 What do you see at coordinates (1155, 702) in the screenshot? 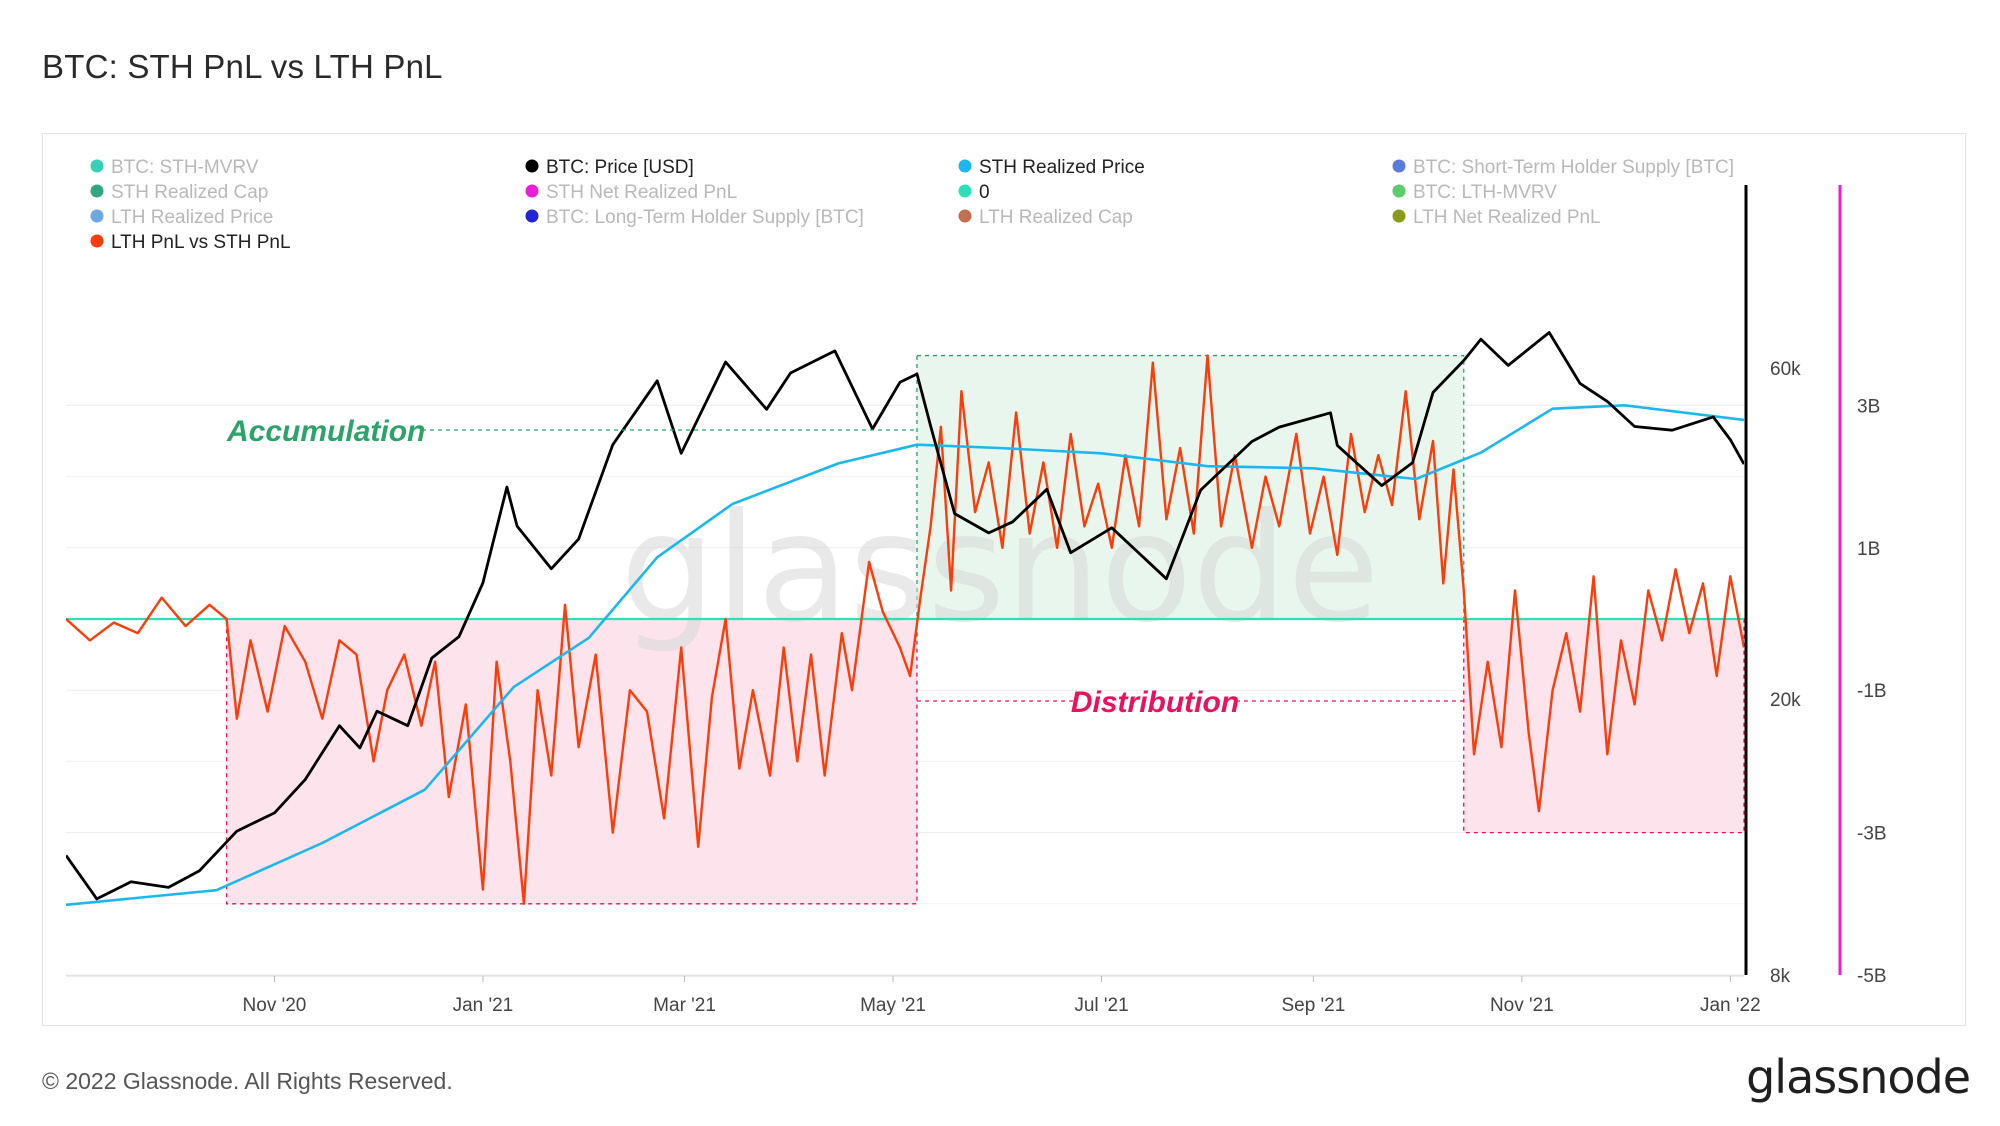
I see `distribution-label: Distribution` at bounding box center [1155, 702].